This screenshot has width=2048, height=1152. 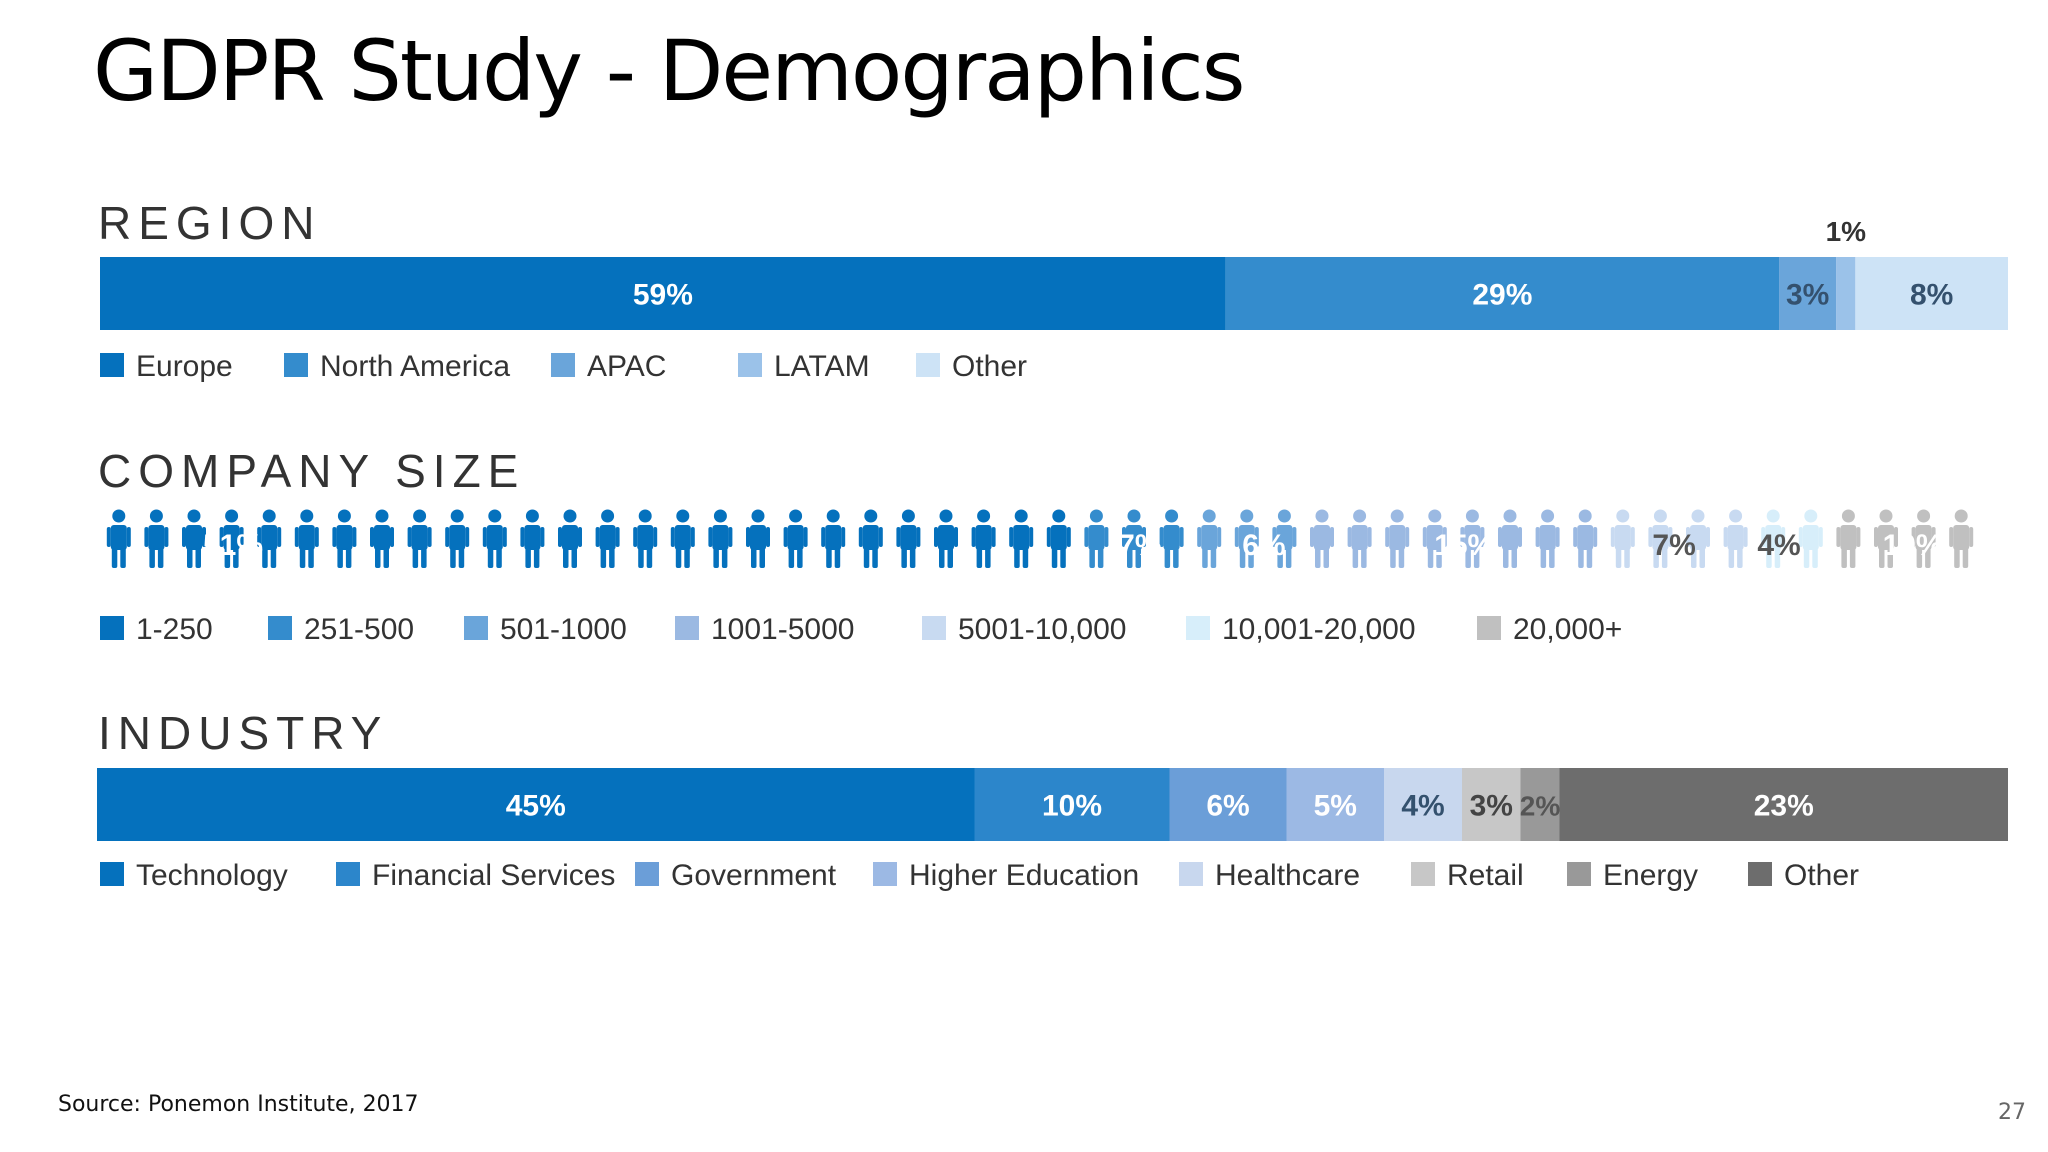 What do you see at coordinates (1024, 875) in the screenshot?
I see `legend-label-2-3: Higher Education` at bounding box center [1024, 875].